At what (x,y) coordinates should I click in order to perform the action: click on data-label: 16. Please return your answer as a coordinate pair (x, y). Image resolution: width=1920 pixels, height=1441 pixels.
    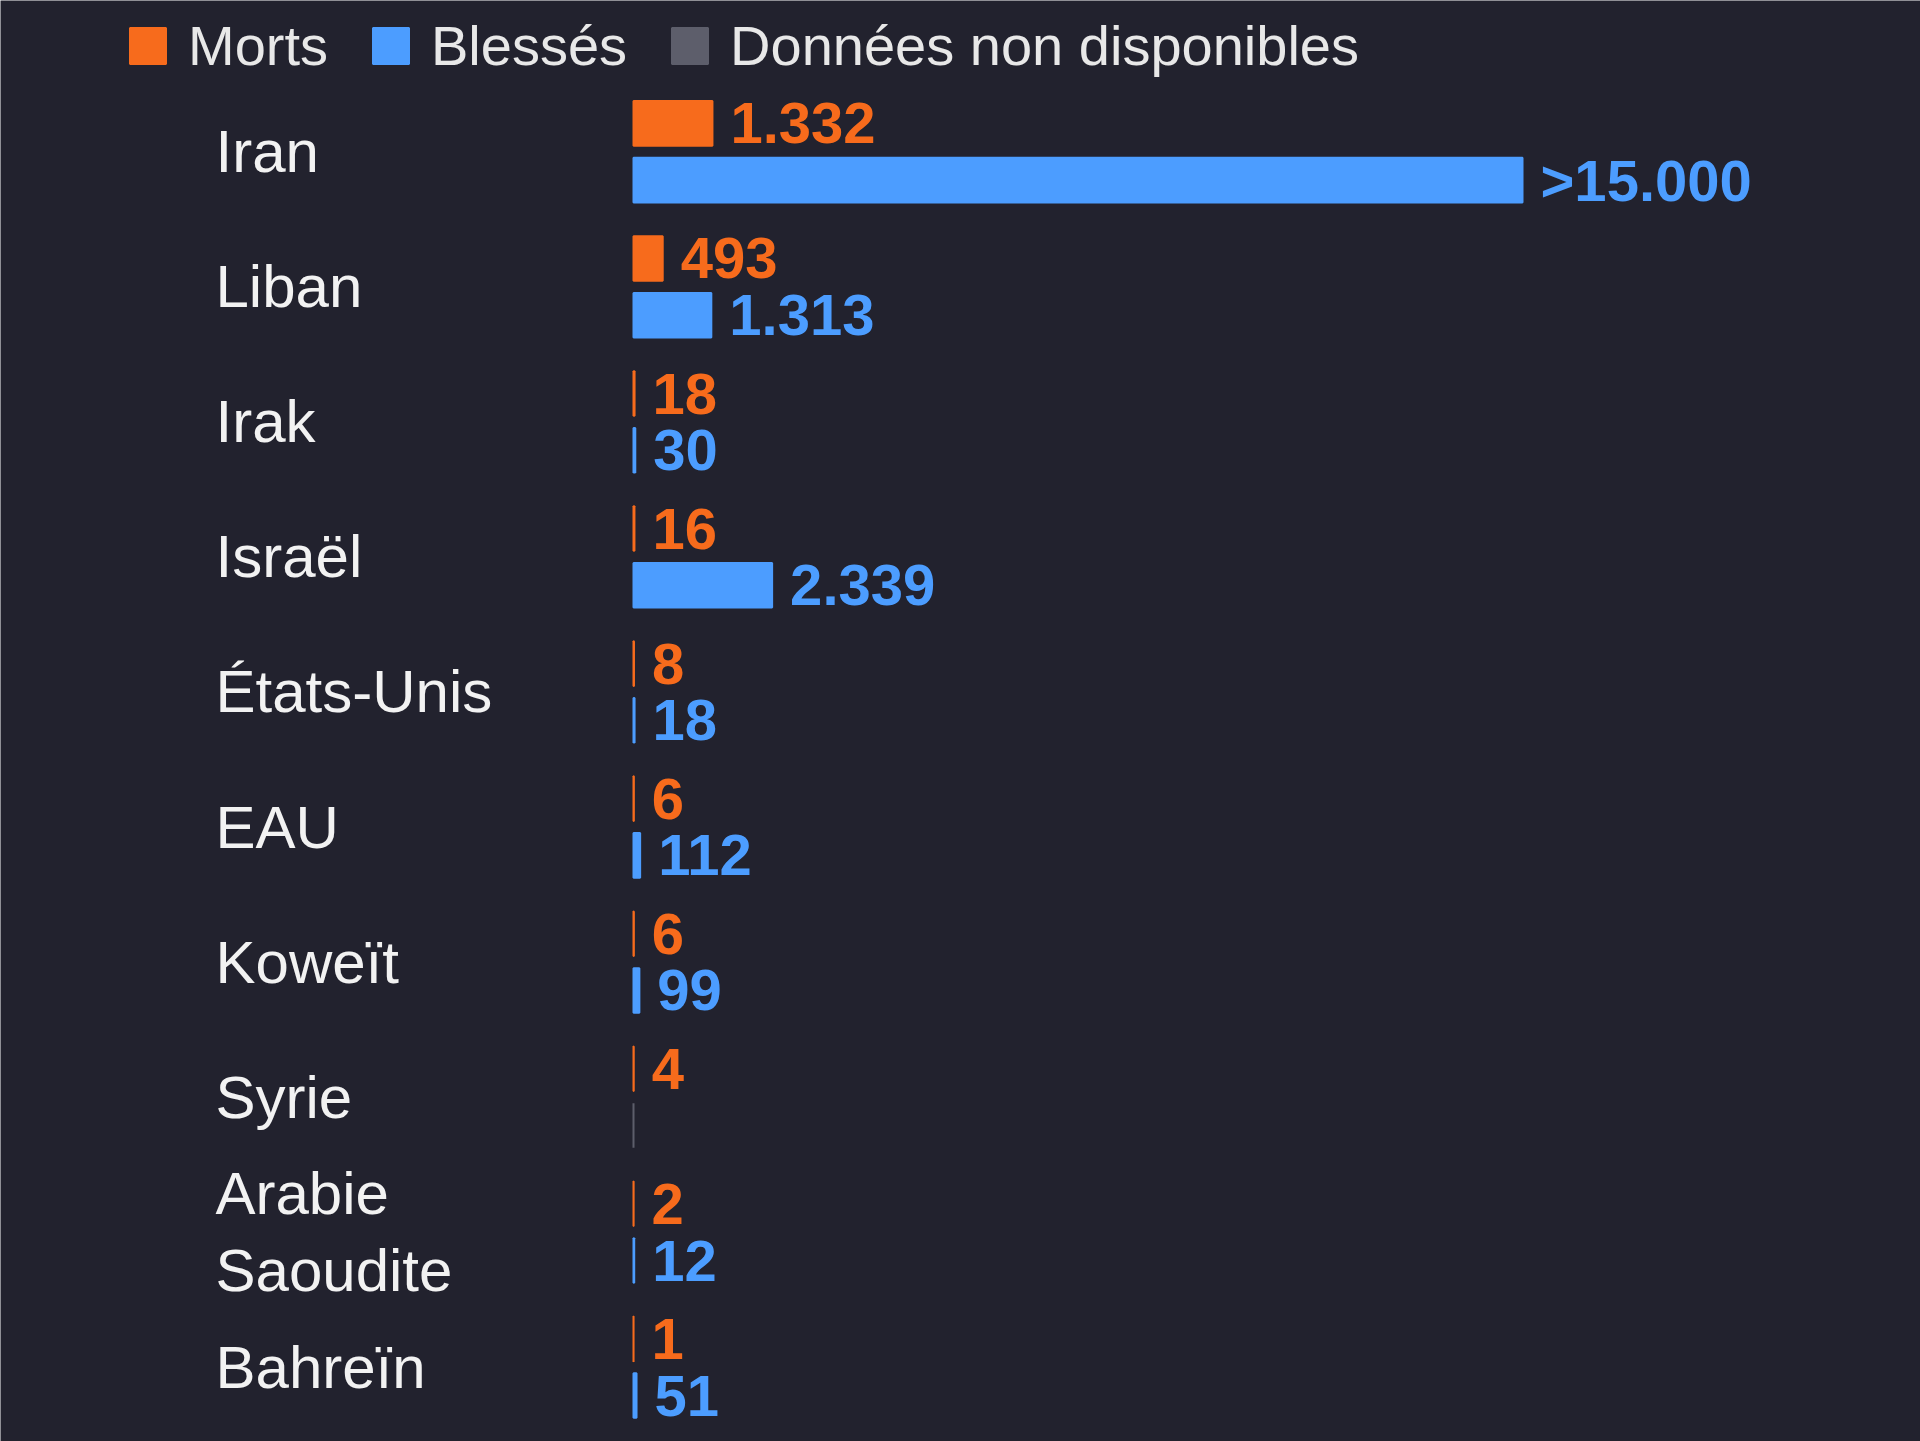
    Looking at the image, I should click on (684, 528).